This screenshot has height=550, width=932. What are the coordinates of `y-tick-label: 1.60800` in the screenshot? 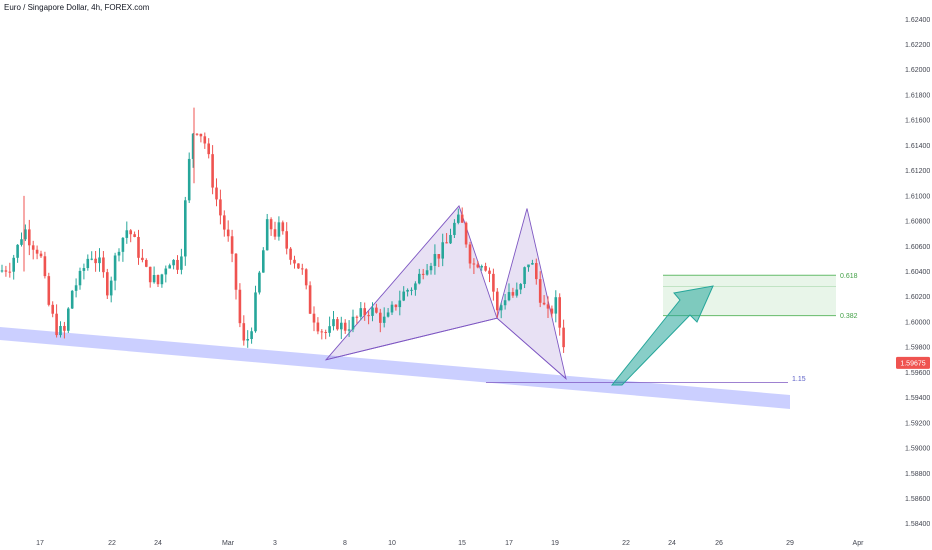 It's located at (917, 222).